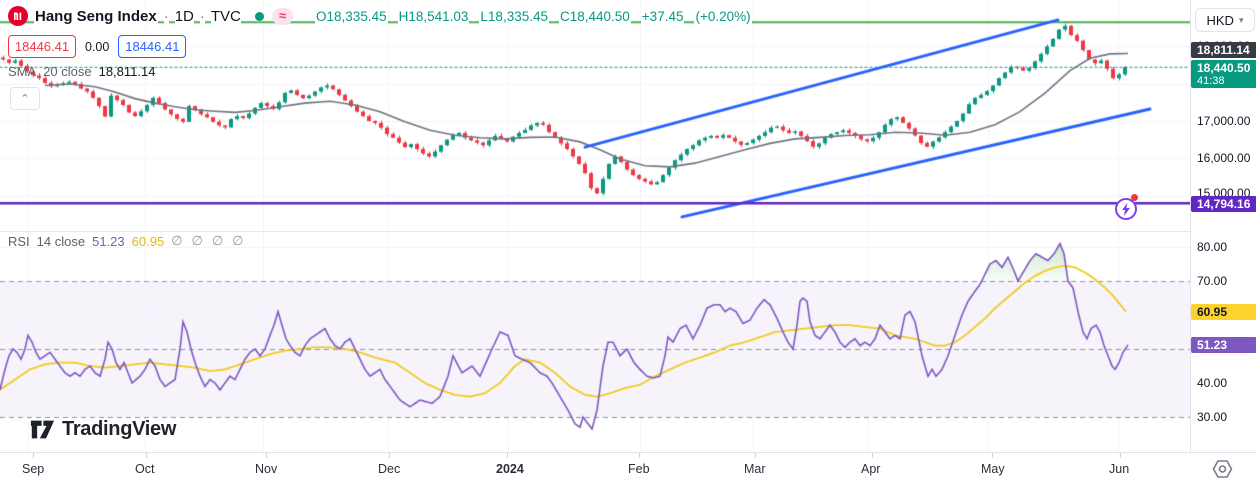  What do you see at coordinates (993, 469) in the screenshot?
I see `time-axis-label: May` at bounding box center [993, 469].